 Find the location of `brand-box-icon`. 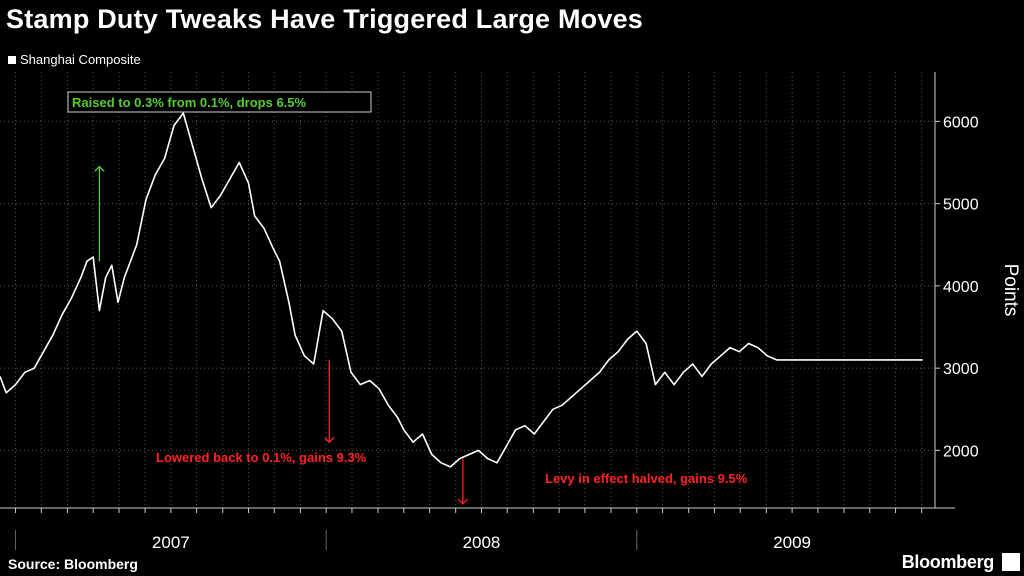

brand-box-icon is located at coordinates (1011, 562).